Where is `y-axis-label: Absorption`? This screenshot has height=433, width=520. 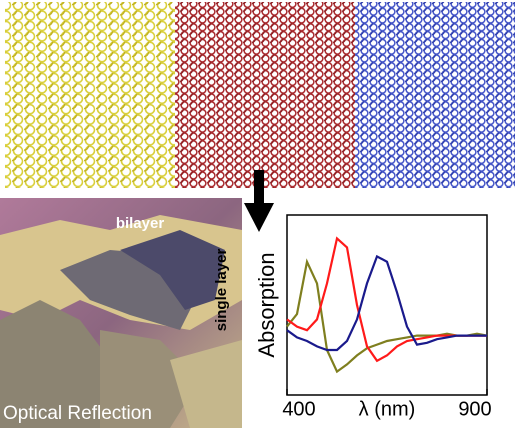 y-axis-label: Absorption is located at coordinates (266, 304).